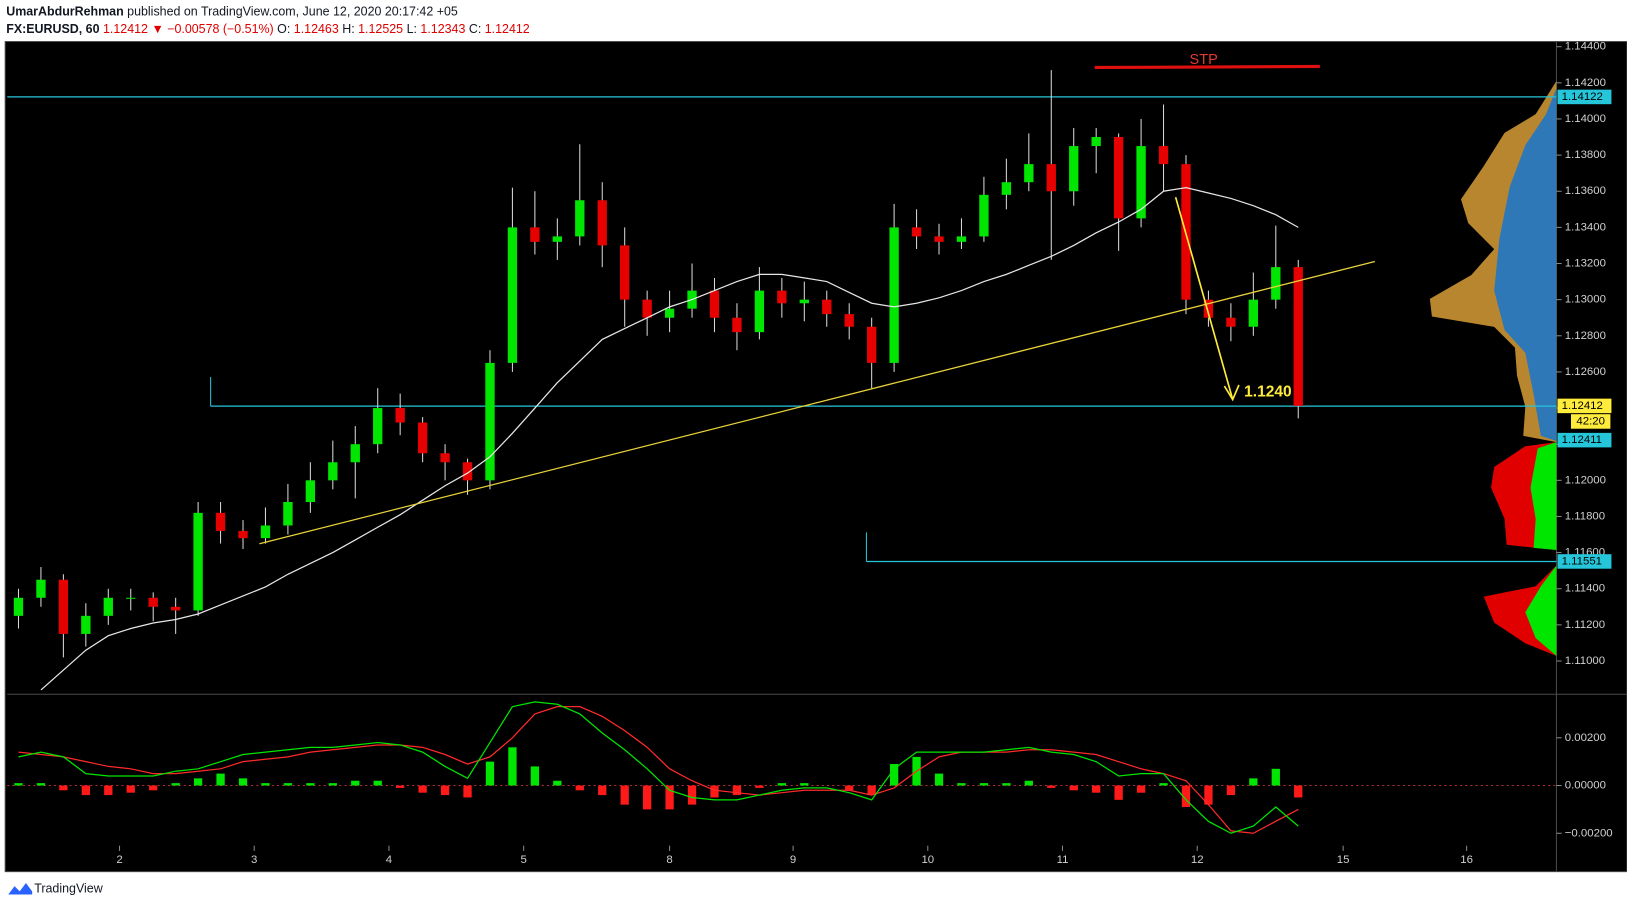 The height and width of the screenshot is (908, 1627). I want to click on low-label: L:, so click(412, 29).